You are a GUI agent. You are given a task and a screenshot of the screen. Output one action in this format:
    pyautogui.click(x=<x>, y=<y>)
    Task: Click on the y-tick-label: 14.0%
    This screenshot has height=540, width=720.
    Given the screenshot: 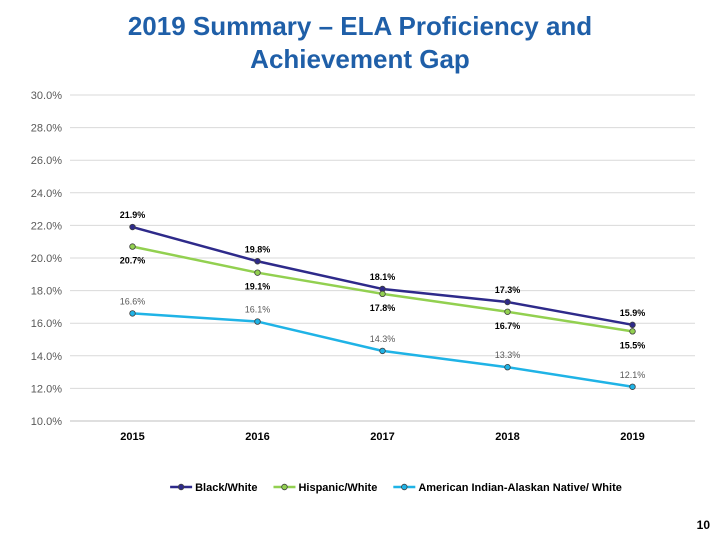 What is the action you would take?
    pyautogui.click(x=46, y=357)
    